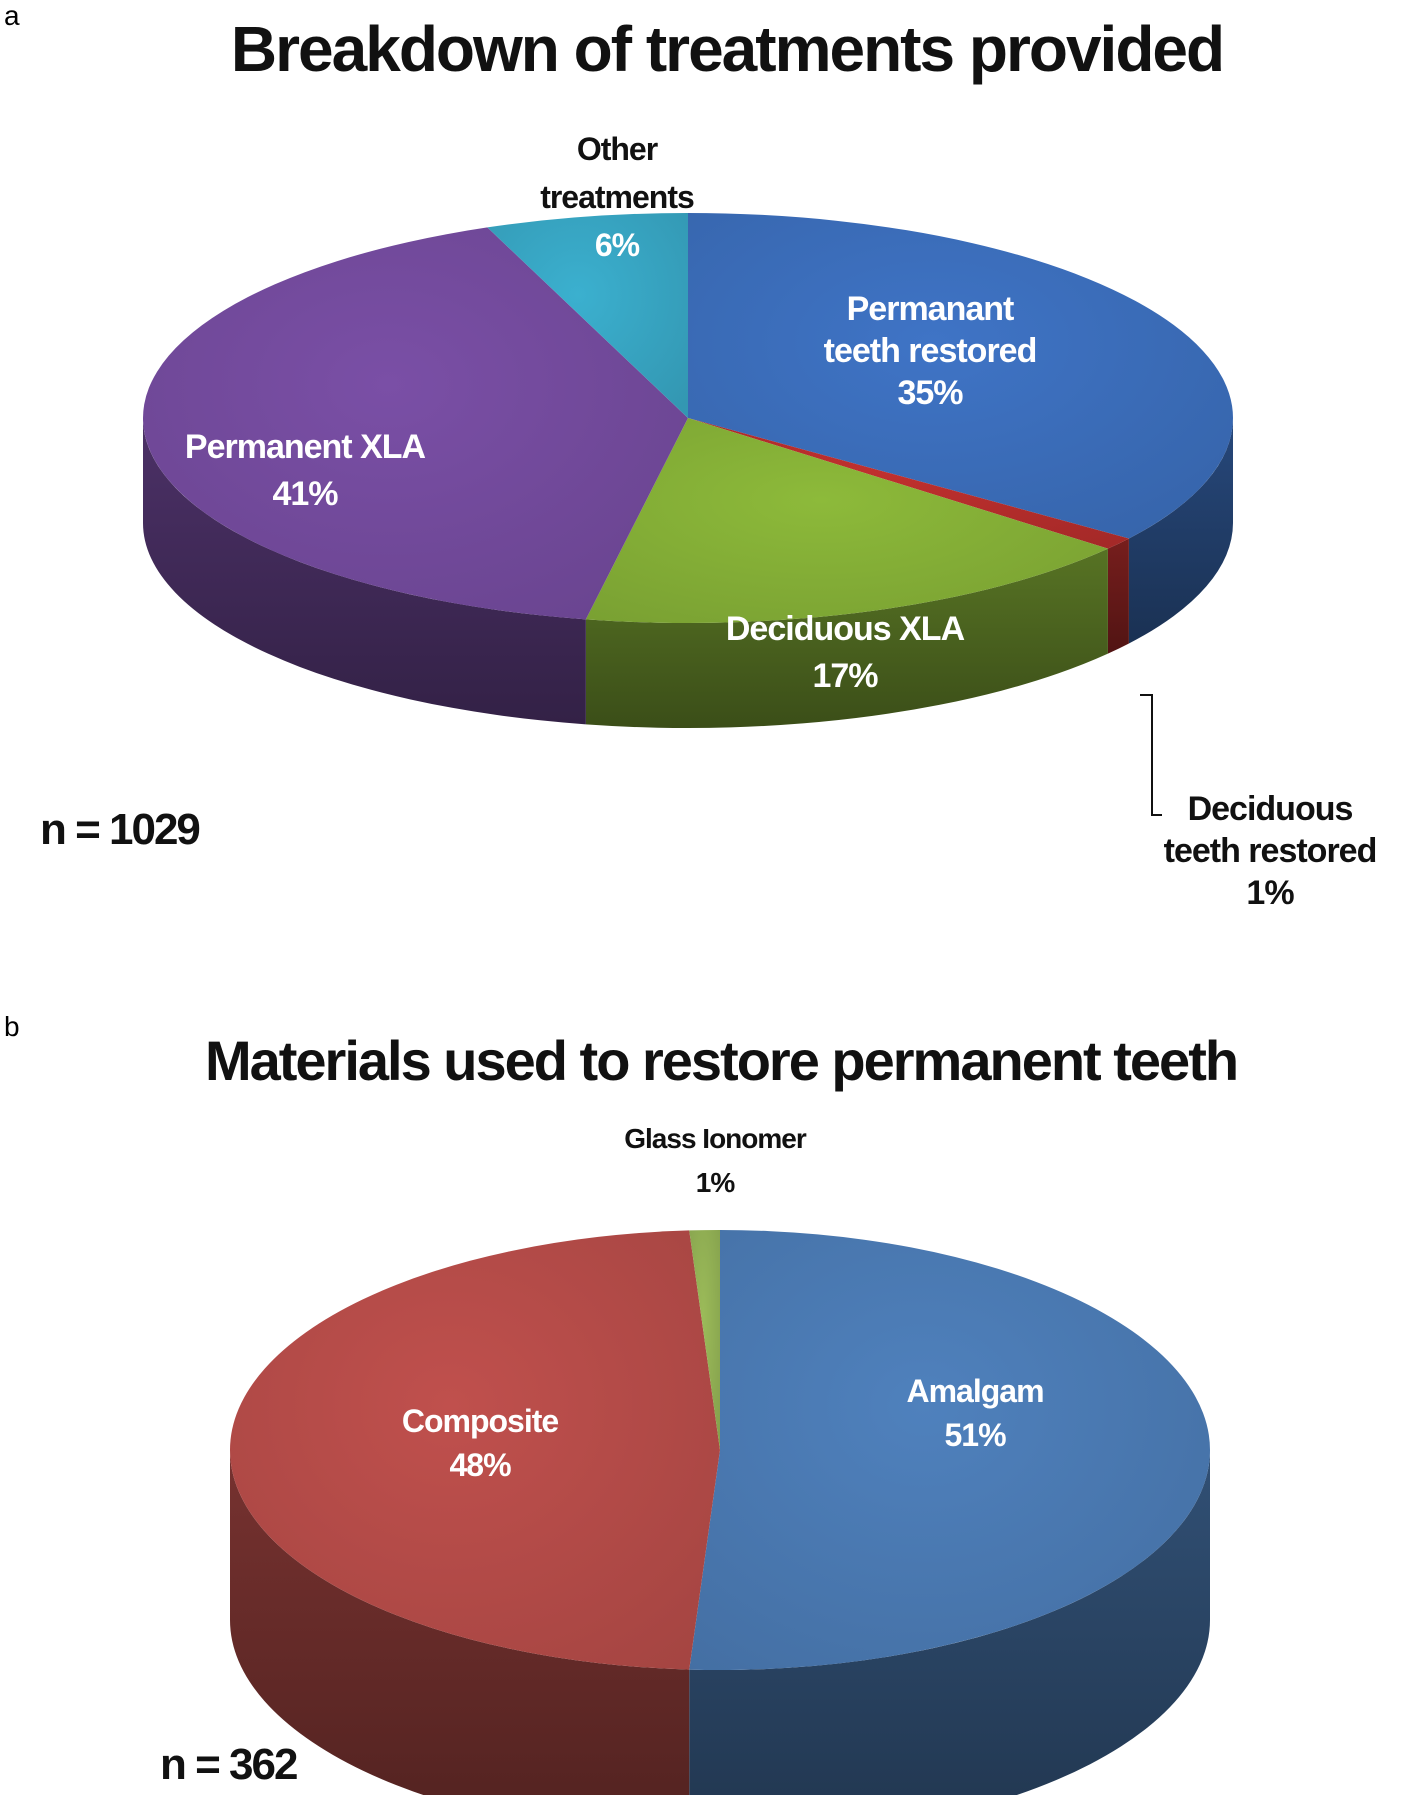 Image resolution: width=1402 pixels, height=1795 pixels. I want to click on pie-side-permanent-xla, so click(364, 571).